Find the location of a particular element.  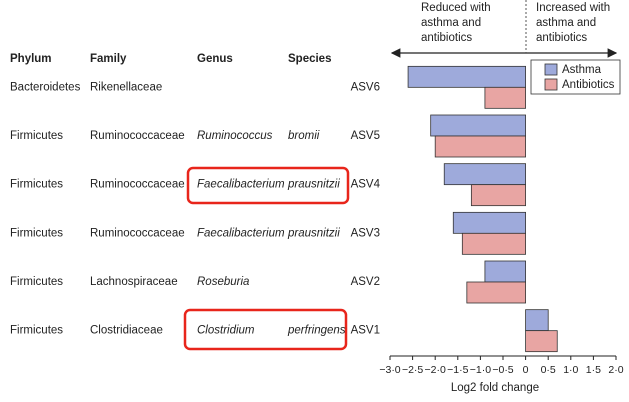

x-tick-label: 0·5 is located at coordinates (548, 370).